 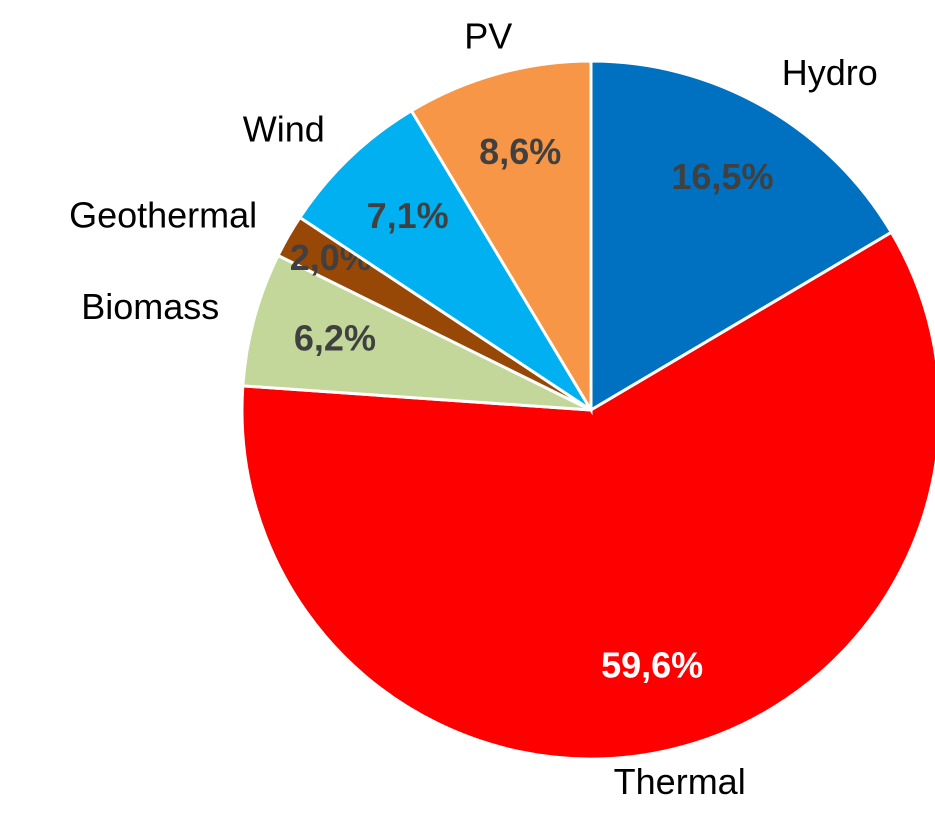 What do you see at coordinates (335, 337) in the screenshot?
I see `value-label: 6,2%` at bounding box center [335, 337].